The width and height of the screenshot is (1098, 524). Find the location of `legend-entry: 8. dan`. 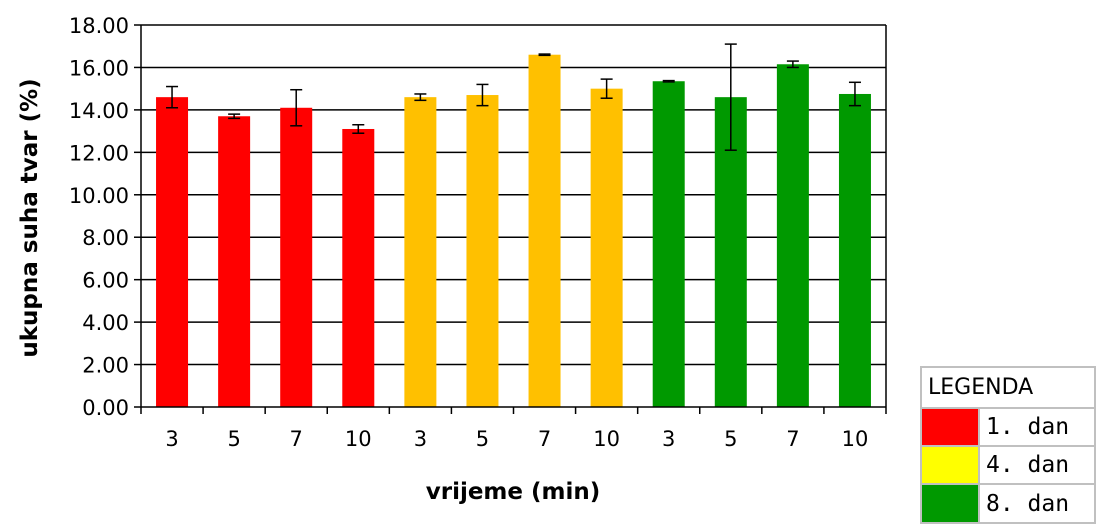

legend-entry: 8. dan is located at coordinates (1008, 503).